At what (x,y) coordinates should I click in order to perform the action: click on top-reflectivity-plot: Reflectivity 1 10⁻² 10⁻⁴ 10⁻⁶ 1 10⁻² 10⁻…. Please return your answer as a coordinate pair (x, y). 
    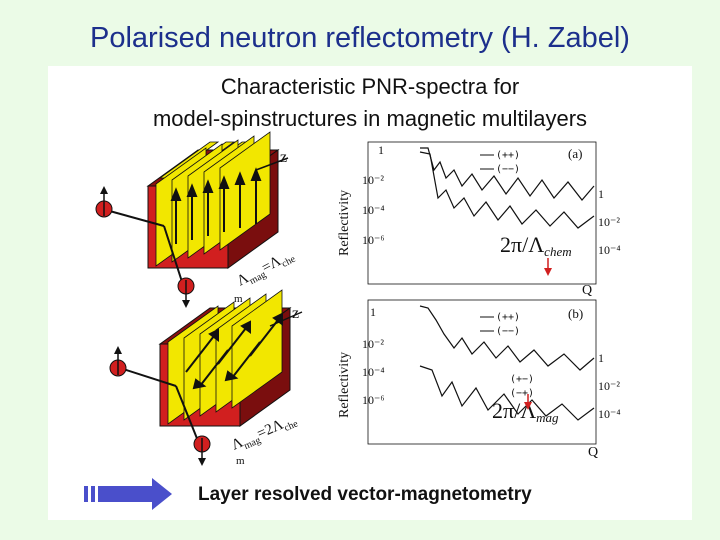
    Looking at the image, I should click on (479, 219).